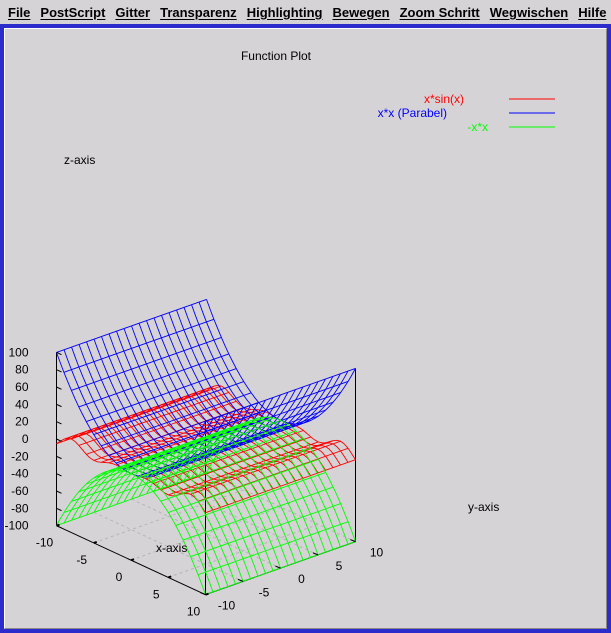 The height and width of the screenshot is (633, 611). What do you see at coordinates (133, 12) in the screenshot?
I see `menu-gitter: Gitter` at bounding box center [133, 12].